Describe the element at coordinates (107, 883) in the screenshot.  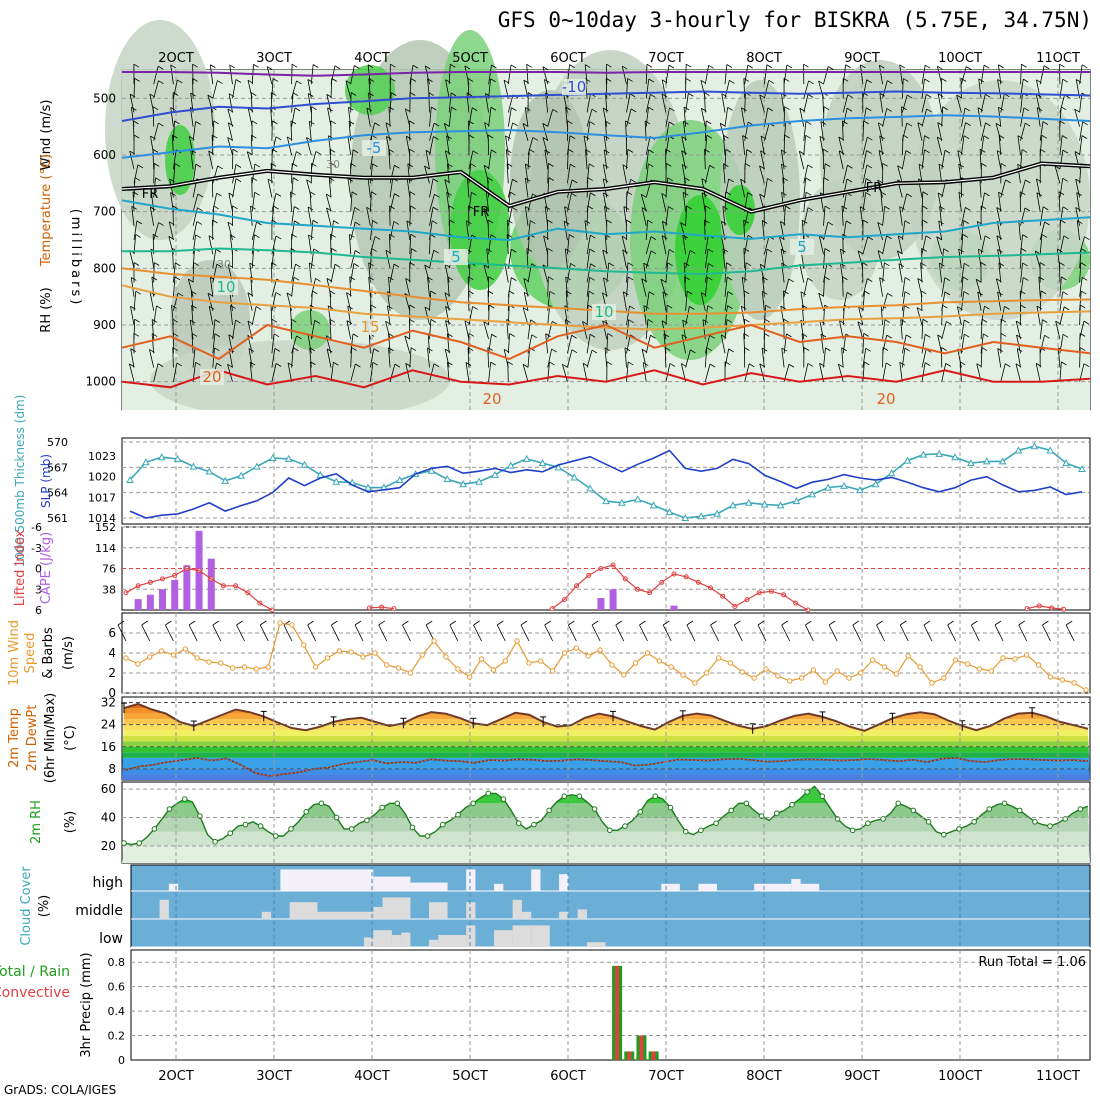
I see `cloud-row-label-high: high` at that location.